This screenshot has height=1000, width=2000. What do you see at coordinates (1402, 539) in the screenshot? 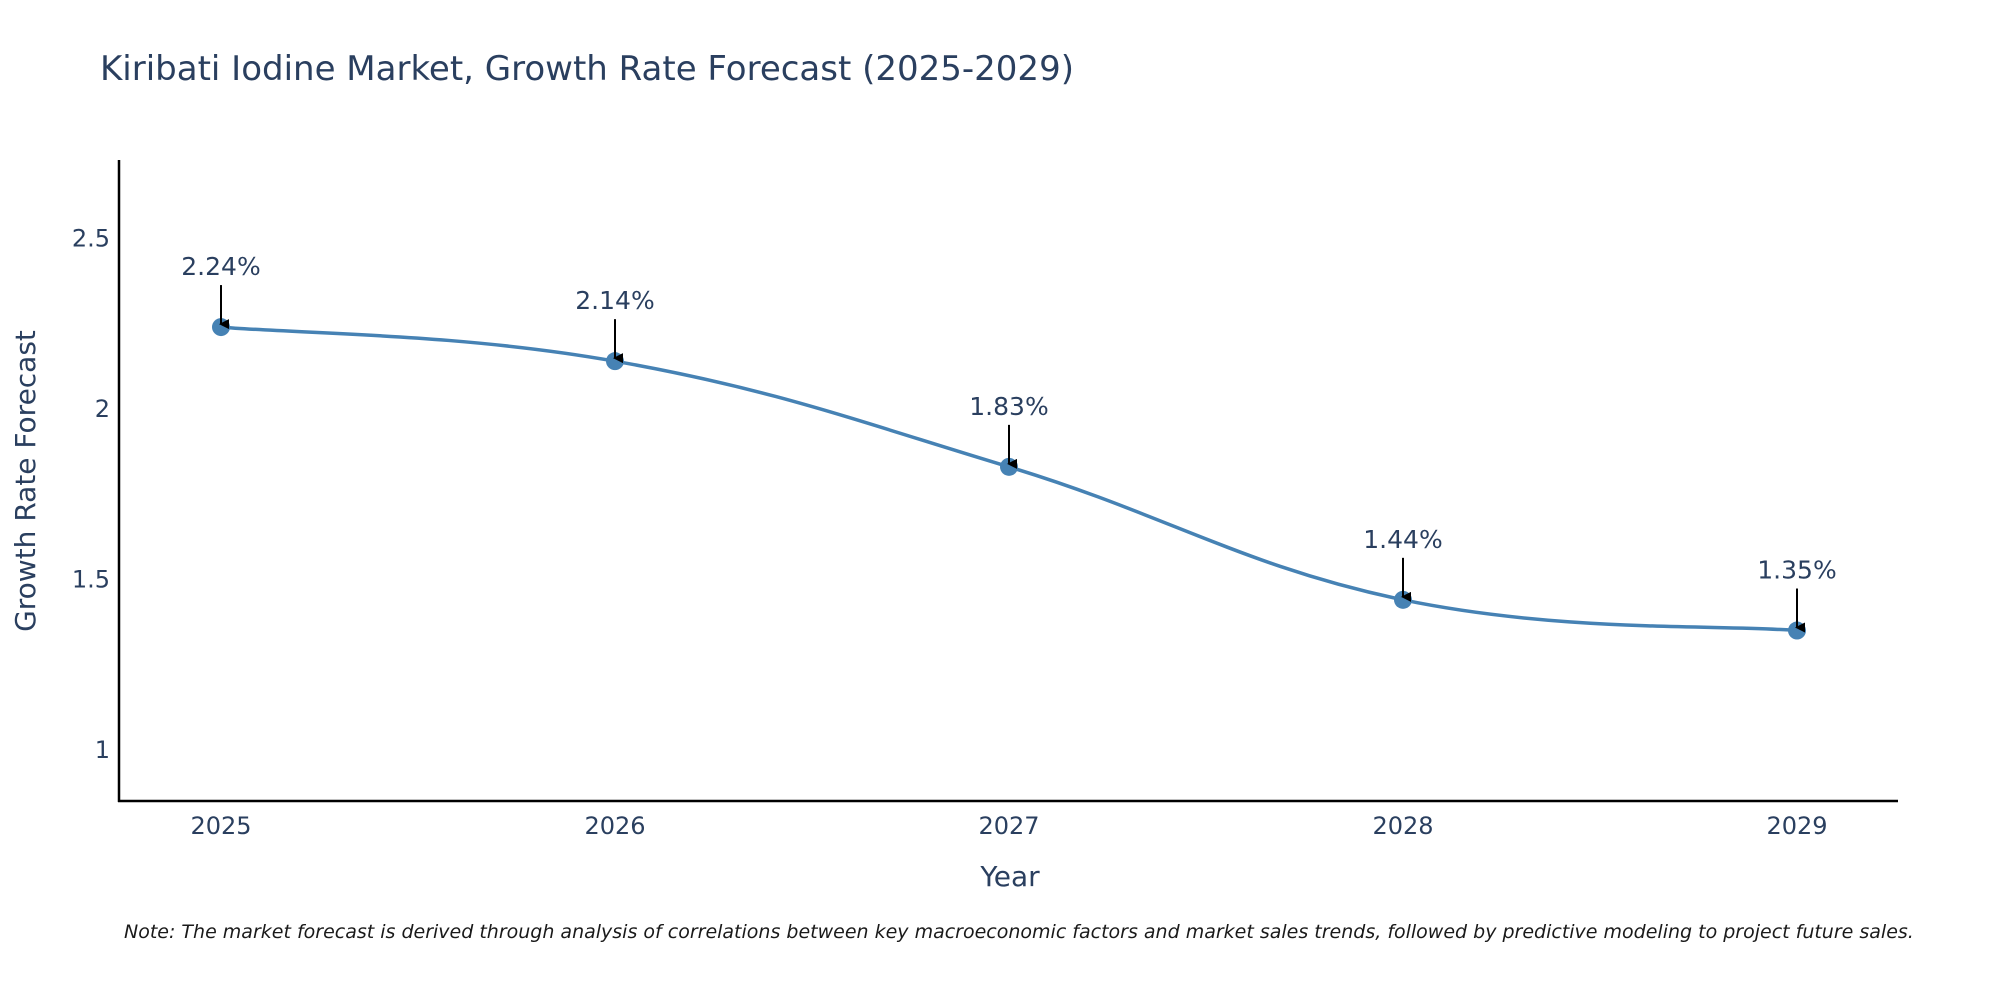
I see `data-label: 1.44%` at bounding box center [1402, 539].